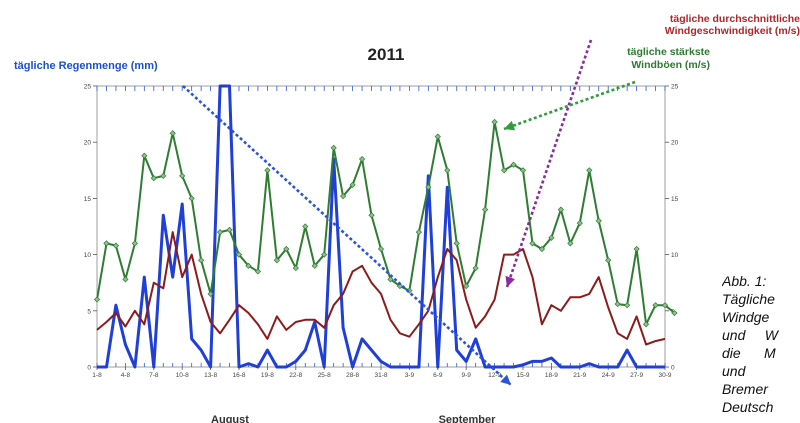 The height and width of the screenshot is (423, 800). Describe the element at coordinates (734, 371) in the screenshot. I see `caption-line: und` at that location.